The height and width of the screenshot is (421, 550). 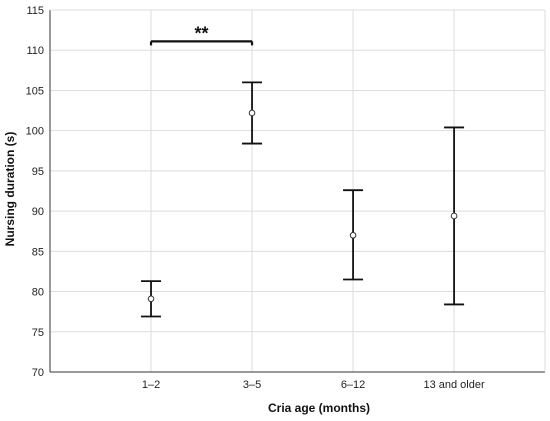 What do you see at coordinates (38, 333) in the screenshot?
I see `y-tick-label: 75` at bounding box center [38, 333].